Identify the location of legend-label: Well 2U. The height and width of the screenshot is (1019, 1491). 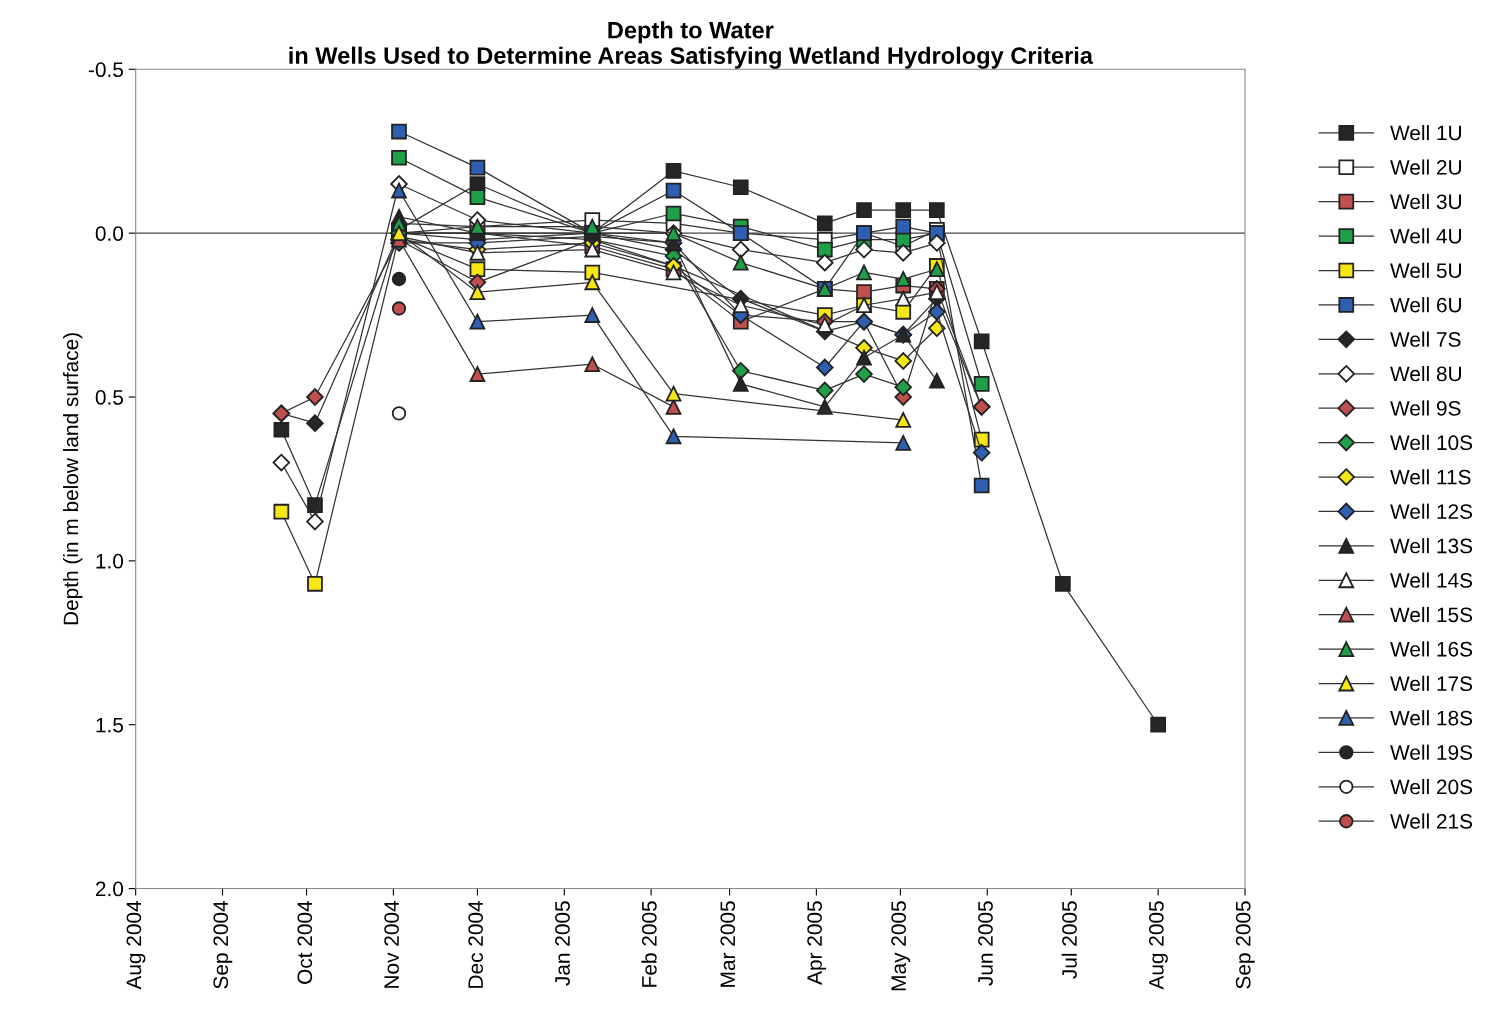
(1425, 167).